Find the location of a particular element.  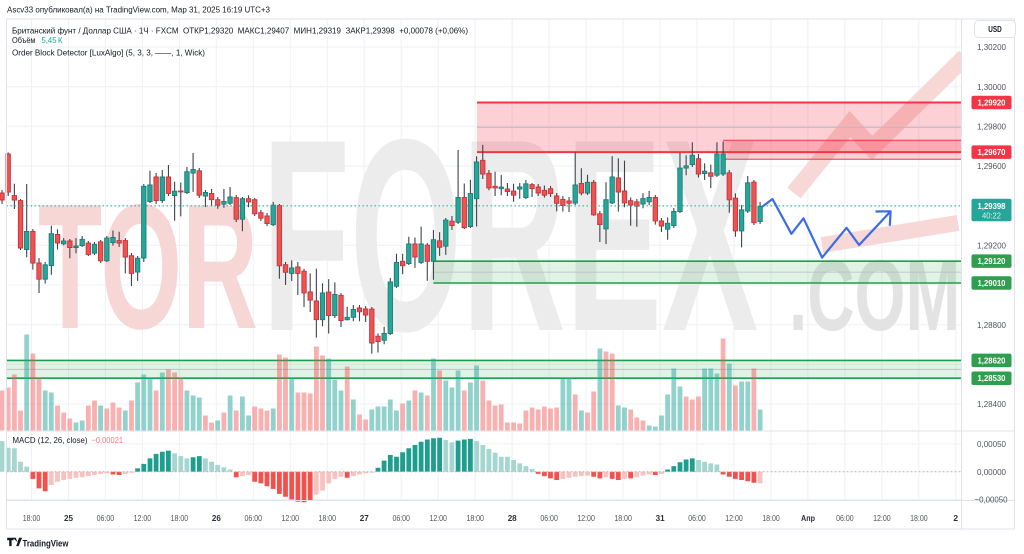

svg-text: 1,29010 is located at coordinates (992, 283).